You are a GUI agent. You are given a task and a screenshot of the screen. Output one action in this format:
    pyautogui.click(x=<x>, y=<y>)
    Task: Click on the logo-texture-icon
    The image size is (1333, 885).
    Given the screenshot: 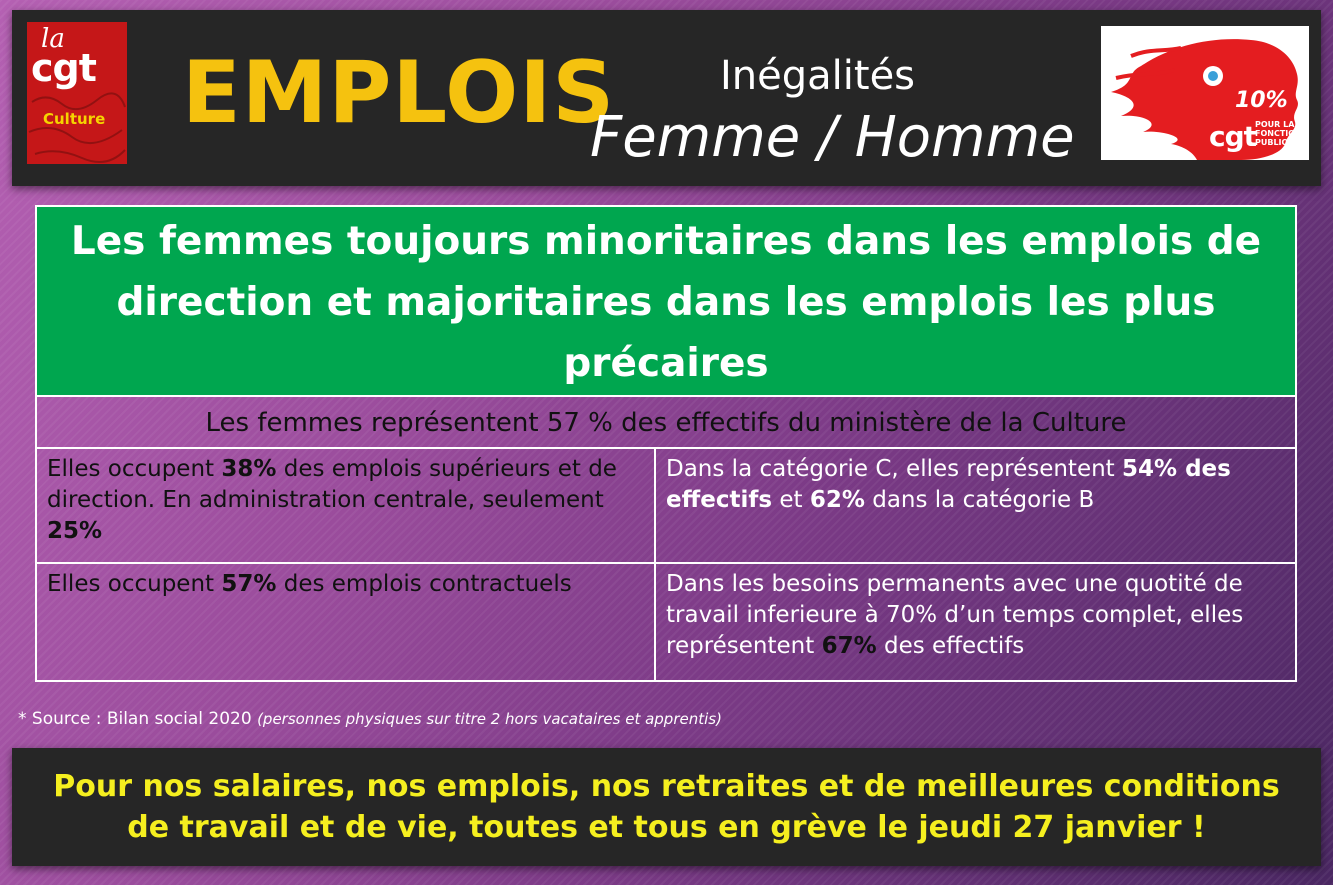 What is the action you would take?
    pyautogui.click(x=77, y=128)
    